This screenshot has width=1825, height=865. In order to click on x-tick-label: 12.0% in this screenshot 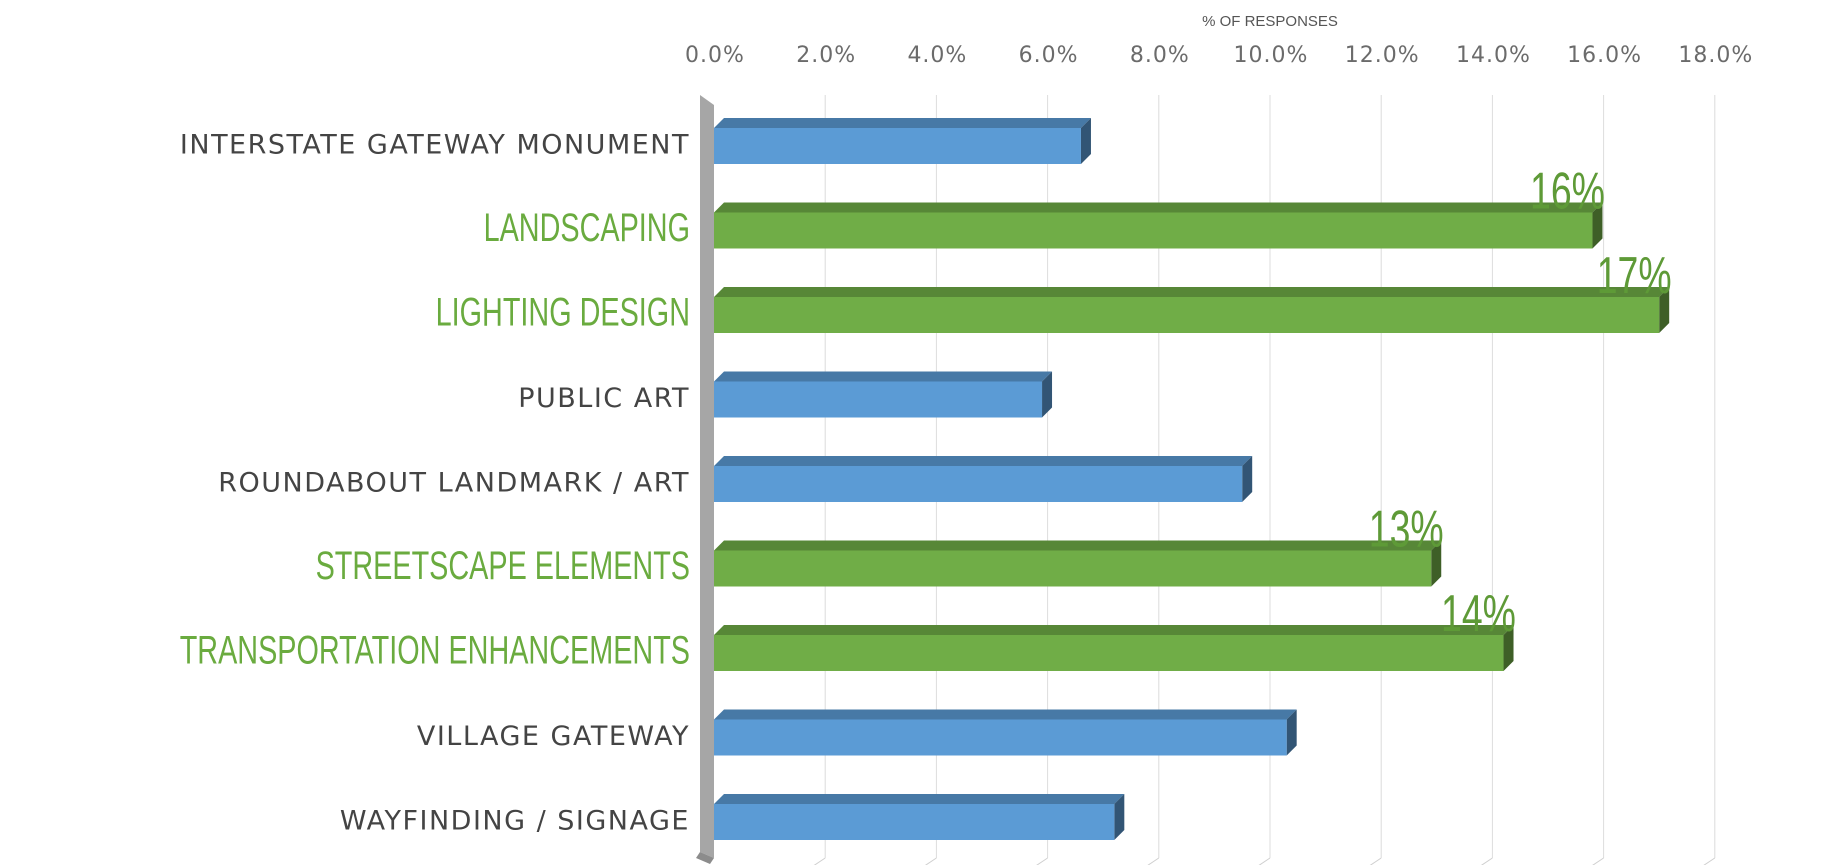, I will do `click(1382, 55)`.